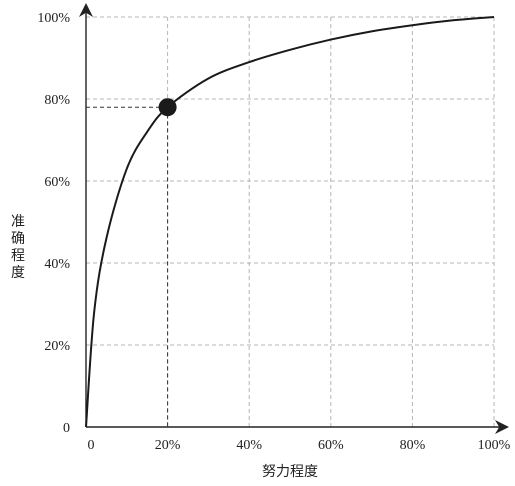 This screenshot has width=515, height=486. Describe the element at coordinates (53, 18) in the screenshot. I see `y-tick-label: 100%` at that location.